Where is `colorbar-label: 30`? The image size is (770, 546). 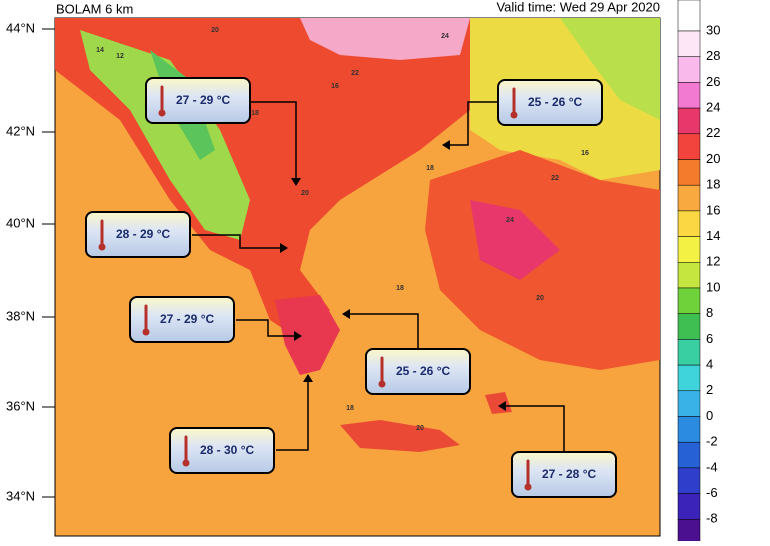
colorbar-label: 30 is located at coordinates (713, 29).